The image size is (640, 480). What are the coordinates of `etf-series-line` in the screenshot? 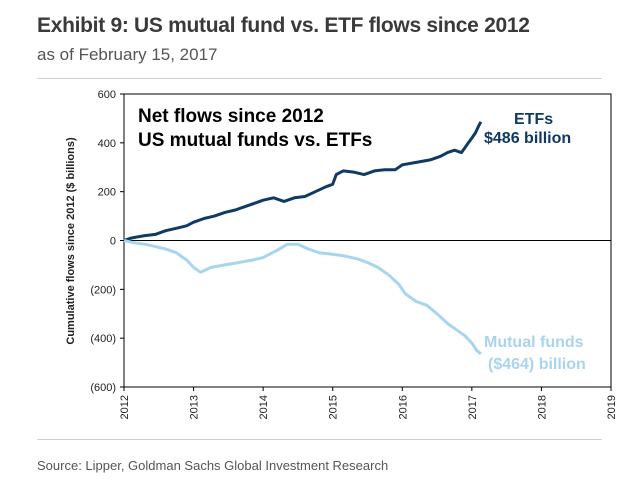 It's located at (303, 181).